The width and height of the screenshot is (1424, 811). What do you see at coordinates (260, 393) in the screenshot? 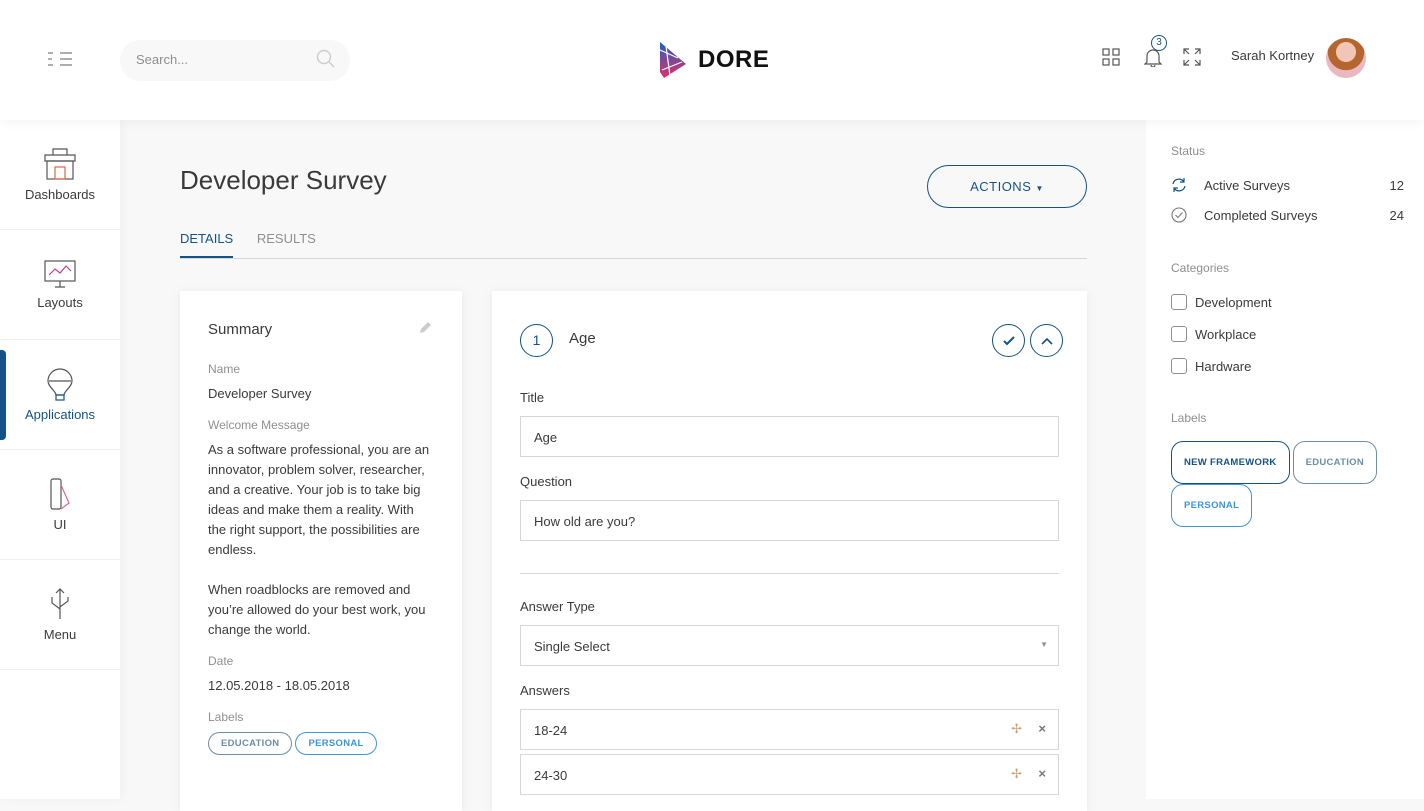
I see `name-value: Developer Survey` at bounding box center [260, 393].